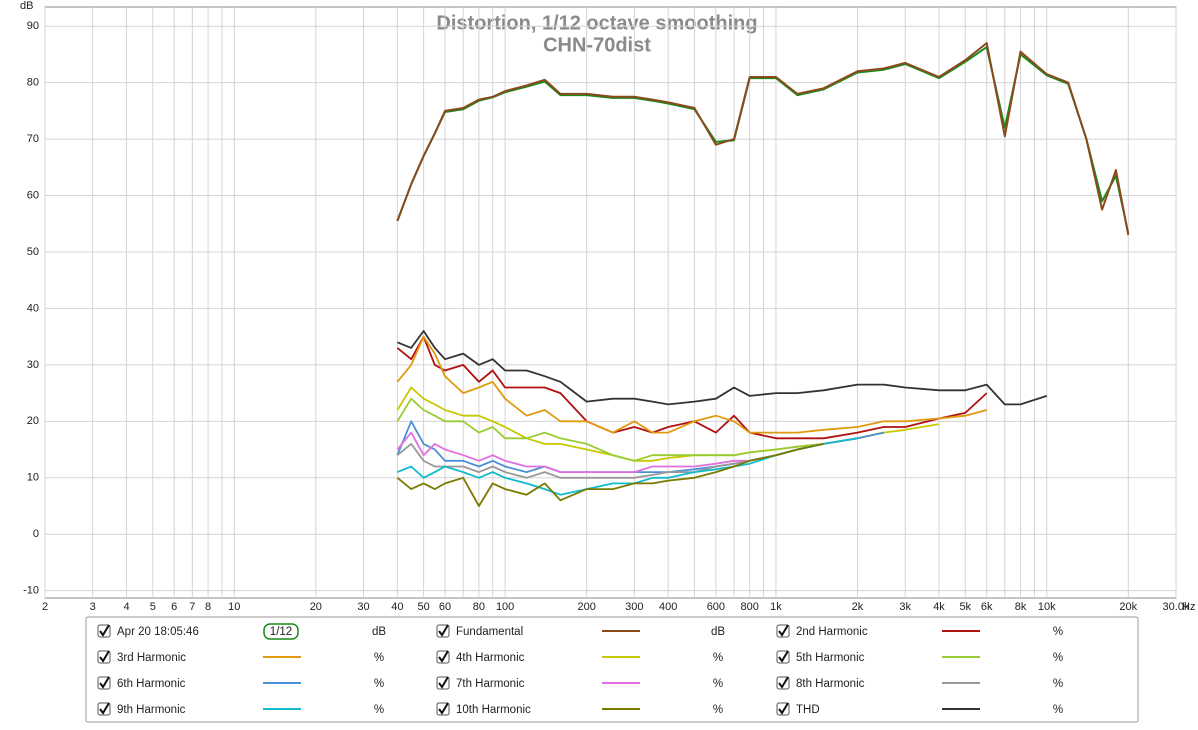  Describe the element at coordinates (808, 710) in the screenshot. I see `legend-name: THD` at that location.